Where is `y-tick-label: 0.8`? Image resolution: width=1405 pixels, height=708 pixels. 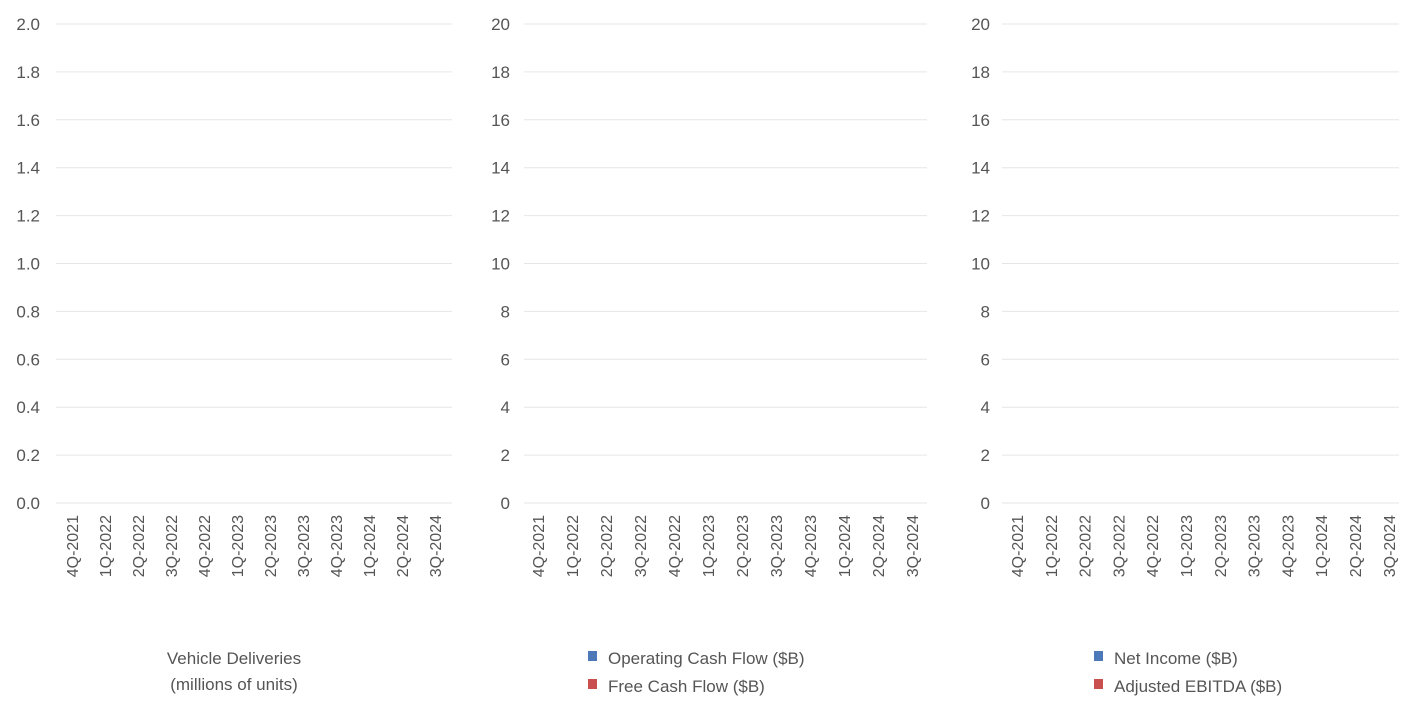 y-tick-label: 0.8 is located at coordinates (28, 311).